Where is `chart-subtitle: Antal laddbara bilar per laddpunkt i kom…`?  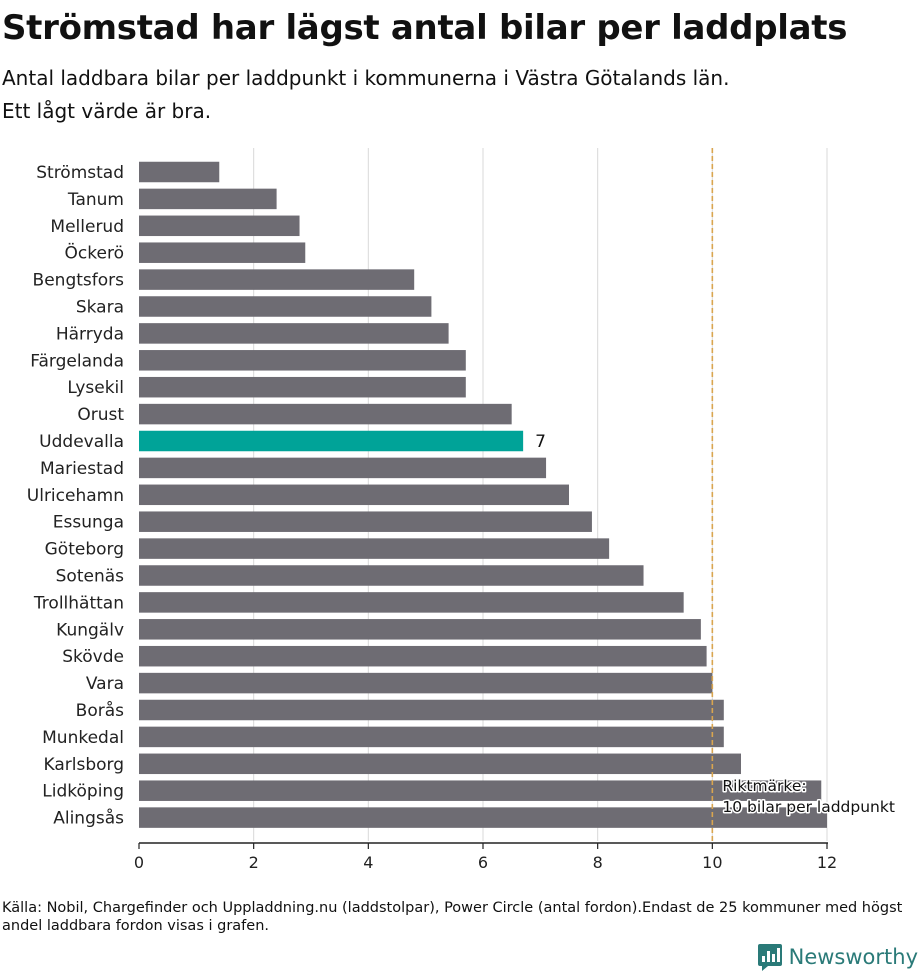
chart-subtitle: Antal laddbara bilar per laddpunkt i kom… is located at coordinates (452, 95).